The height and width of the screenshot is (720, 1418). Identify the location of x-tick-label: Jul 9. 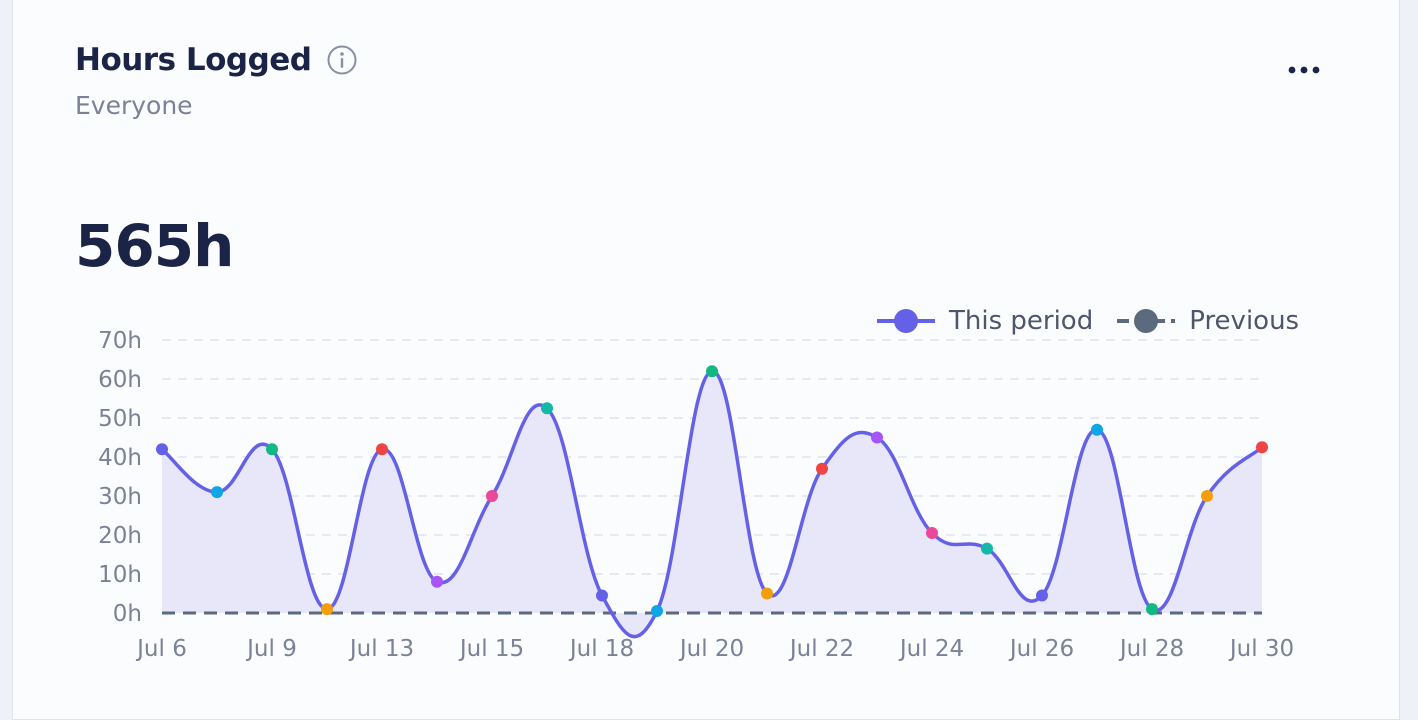
(271, 649).